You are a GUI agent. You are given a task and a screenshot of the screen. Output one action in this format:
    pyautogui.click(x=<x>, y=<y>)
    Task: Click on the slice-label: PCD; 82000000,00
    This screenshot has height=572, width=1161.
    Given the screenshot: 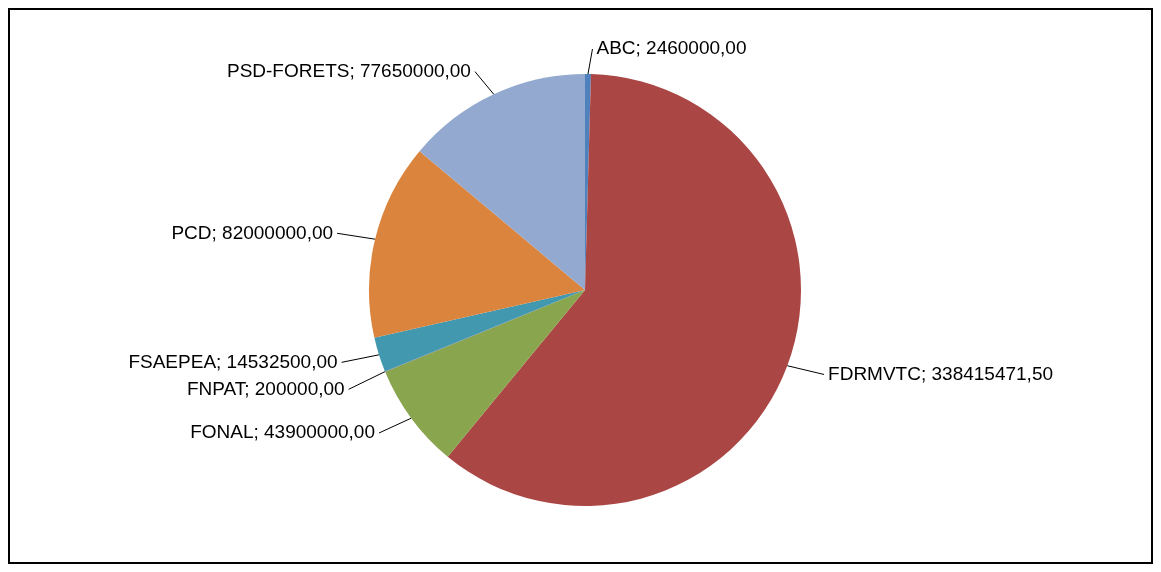 What is the action you would take?
    pyautogui.click(x=252, y=232)
    